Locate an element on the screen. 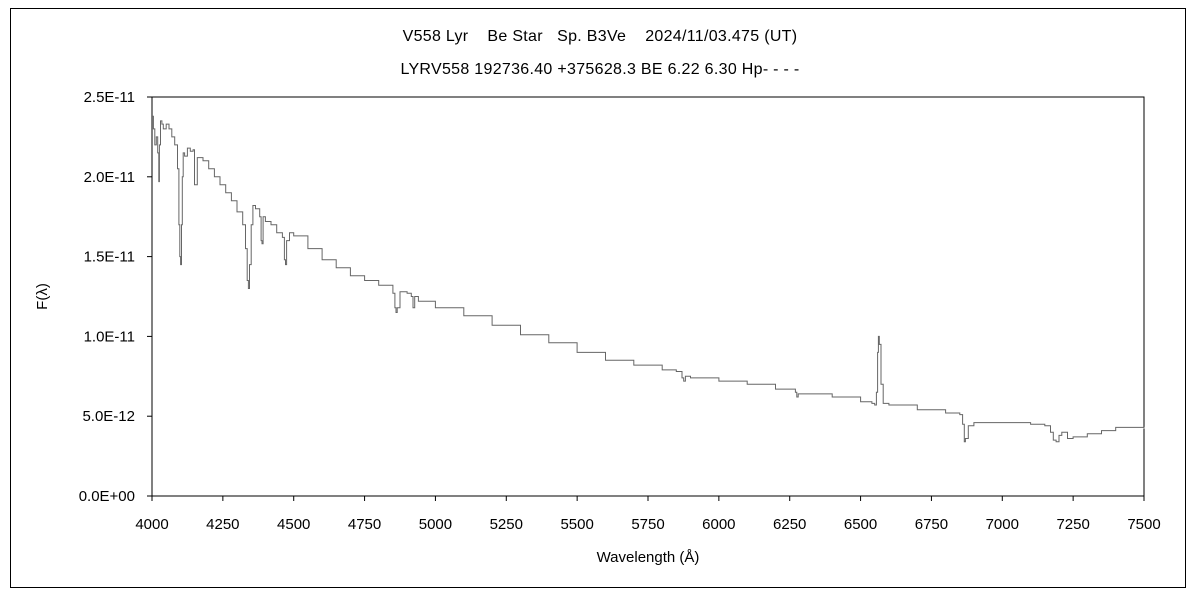 The image size is (1200, 600). x-tick-label: 5750 is located at coordinates (647, 524).